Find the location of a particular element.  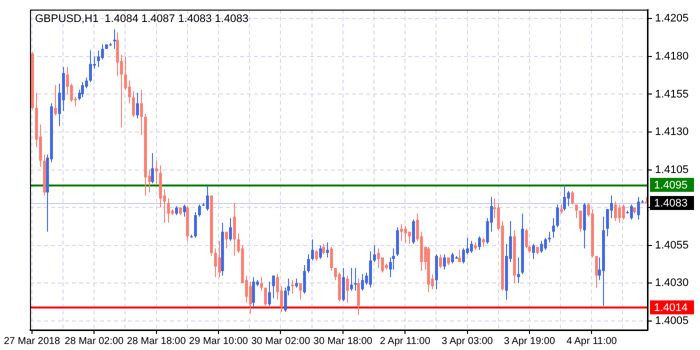

y-tick-label: 1.4205 is located at coordinates (672, 18).